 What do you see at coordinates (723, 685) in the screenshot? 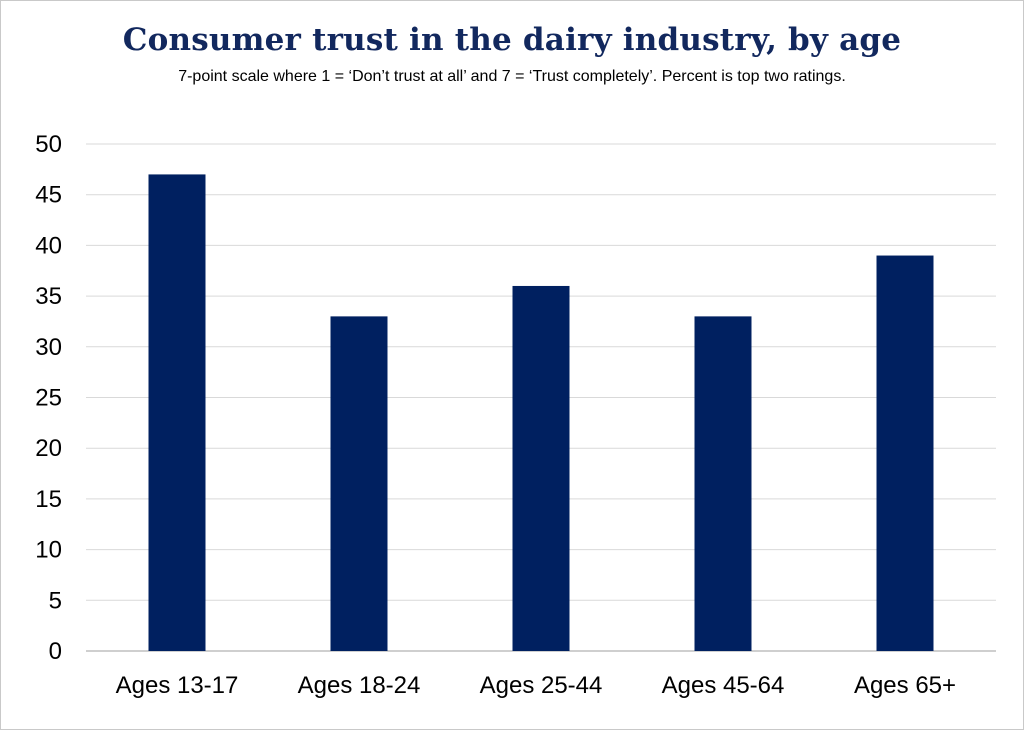
I see `x-category-label: Ages 45-64` at bounding box center [723, 685].